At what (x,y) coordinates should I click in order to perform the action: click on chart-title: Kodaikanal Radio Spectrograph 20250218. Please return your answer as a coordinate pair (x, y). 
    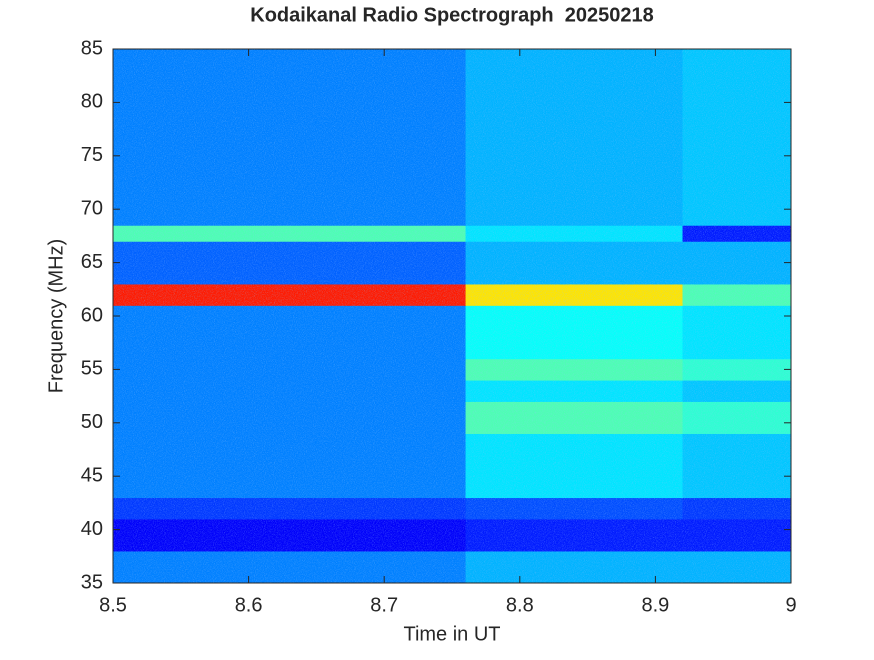
    Looking at the image, I should click on (452, 15).